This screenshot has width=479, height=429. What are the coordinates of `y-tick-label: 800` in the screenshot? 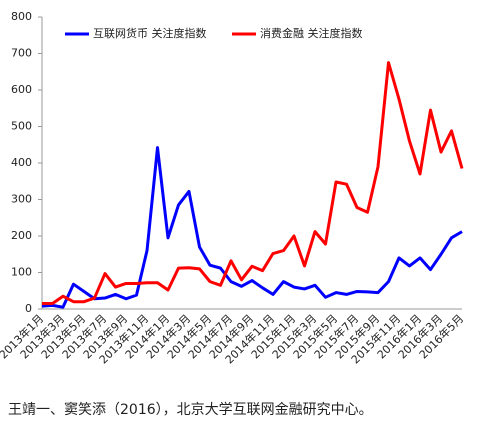 It's located at (21, 16).